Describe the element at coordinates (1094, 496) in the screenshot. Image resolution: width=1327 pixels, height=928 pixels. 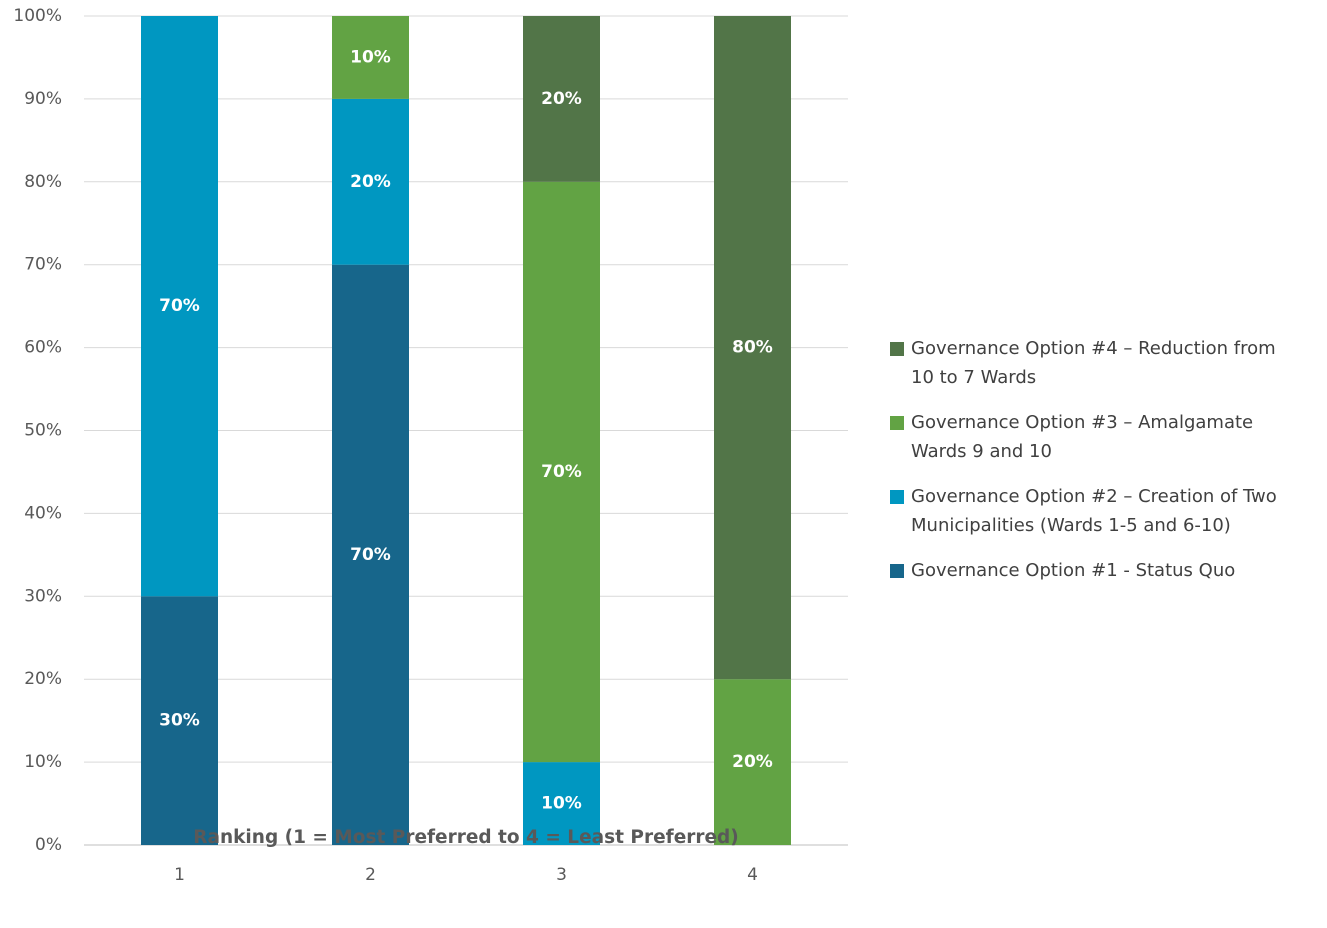
I see `legend-label: Governance Option #2 – Creation of Two` at that location.